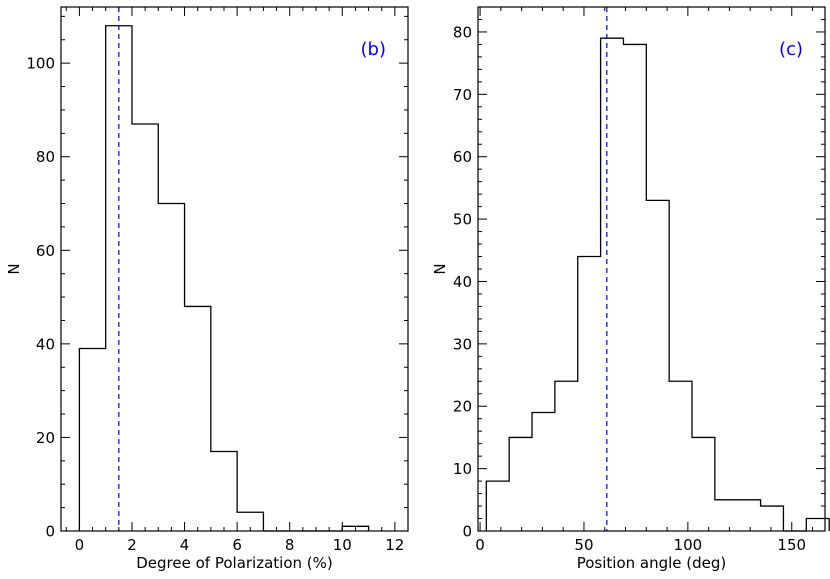  Describe the element at coordinates (462, 95) in the screenshot. I see `y-tick-label: 70` at that location.